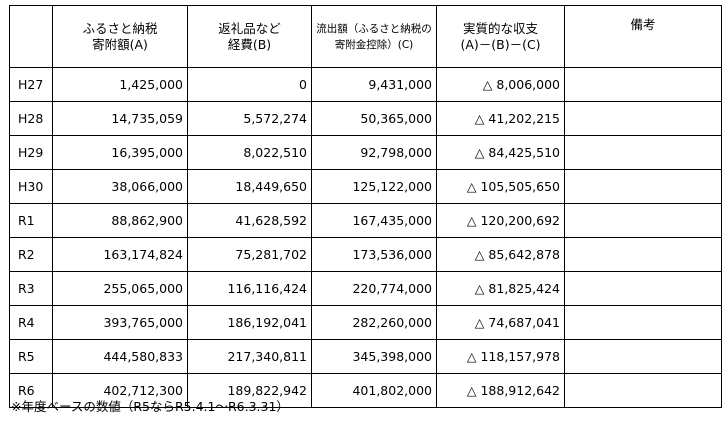 This screenshot has height=423, width=723. Describe the element at coordinates (120, 186) in the screenshot. I see `donation-cell: 38,066,000` at that location.